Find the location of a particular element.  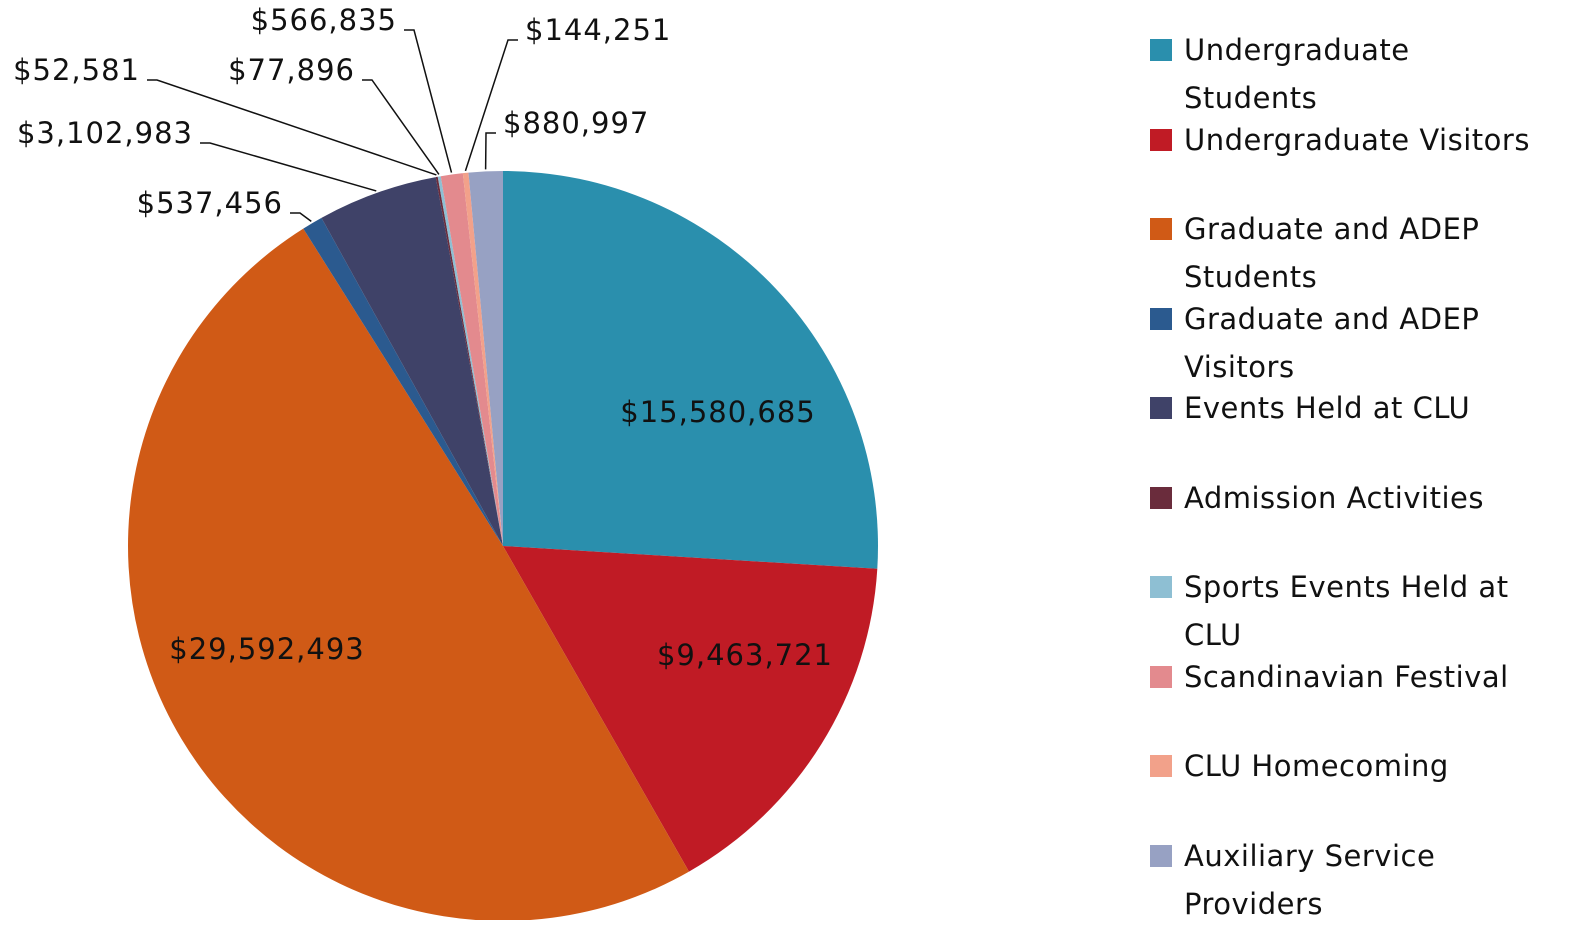

legend-label: CLU Homecoming is located at coordinates (1316, 766).